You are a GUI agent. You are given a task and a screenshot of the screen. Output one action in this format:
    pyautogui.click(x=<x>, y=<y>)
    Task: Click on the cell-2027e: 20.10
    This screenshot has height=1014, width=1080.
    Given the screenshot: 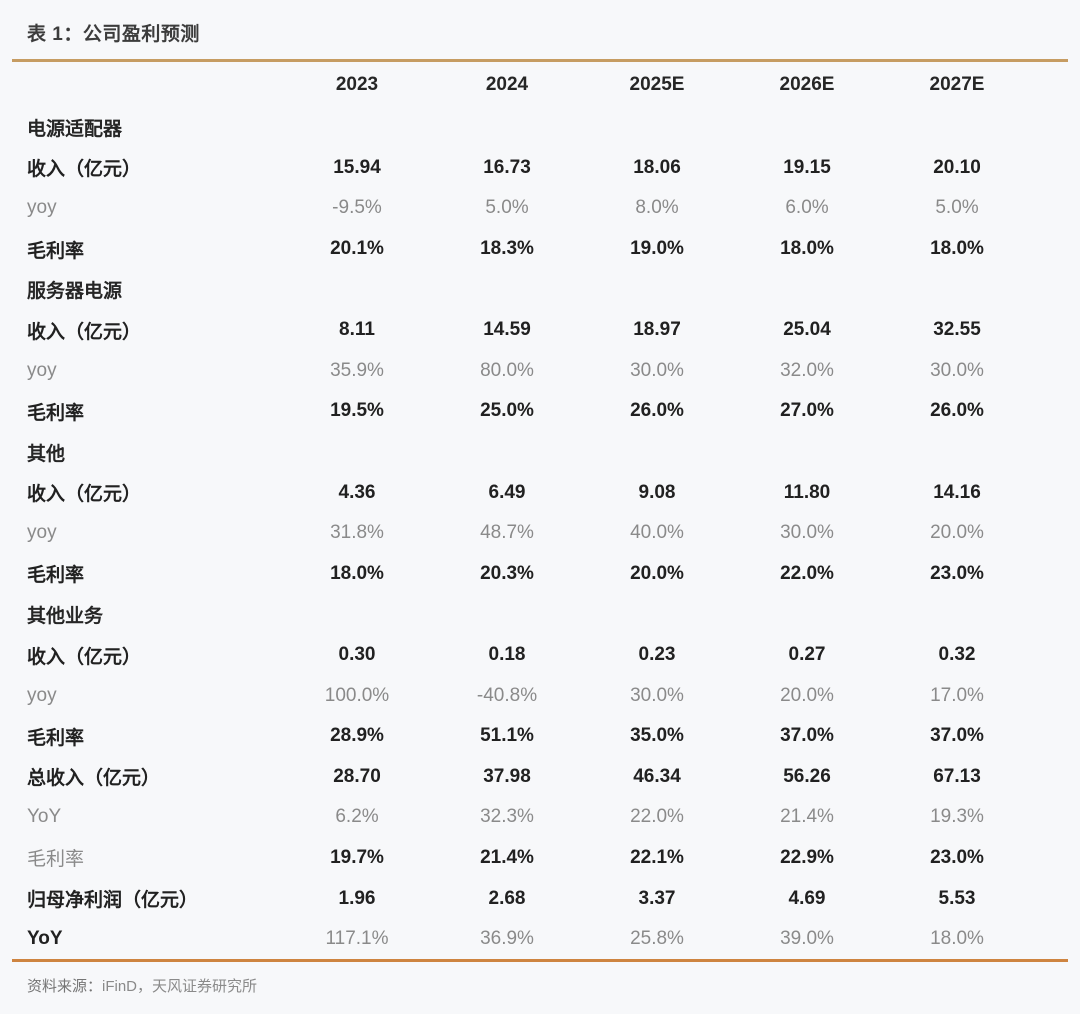 What is the action you would take?
    pyautogui.click(x=957, y=167)
    